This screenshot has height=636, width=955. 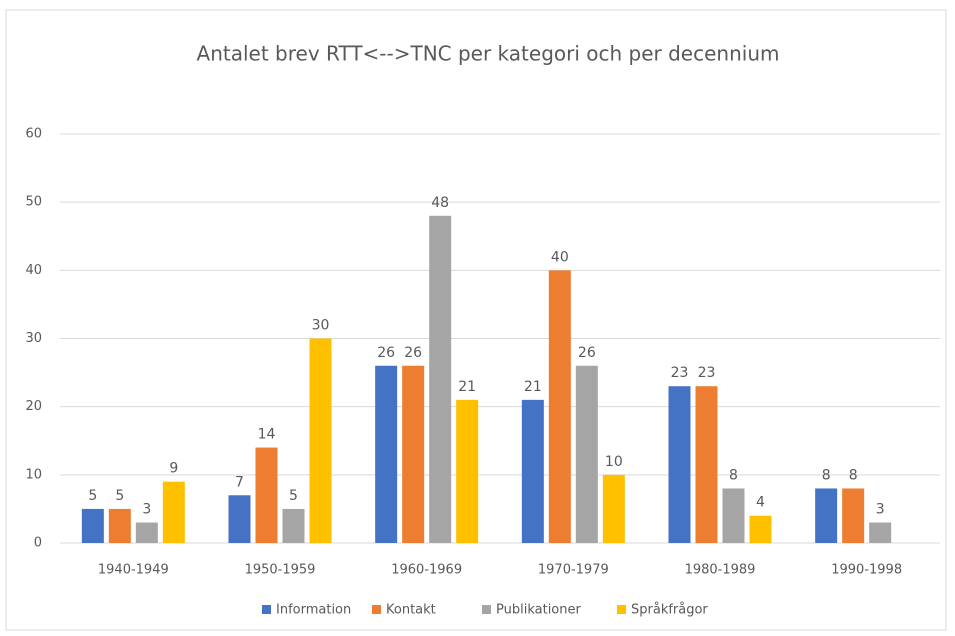 I want to click on x-tick-label: 1940-1949, so click(x=133, y=570).